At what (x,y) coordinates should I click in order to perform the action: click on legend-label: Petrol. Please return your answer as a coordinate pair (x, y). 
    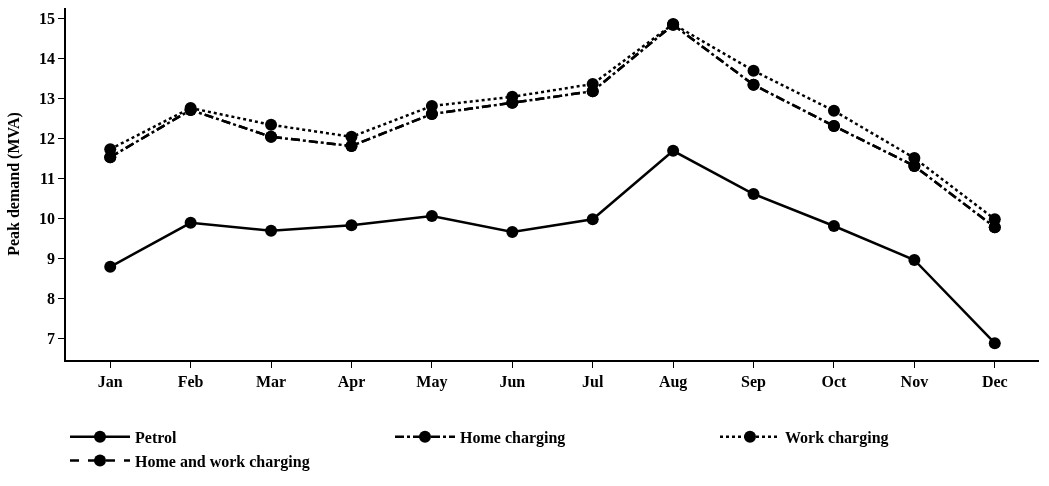
    Looking at the image, I should click on (156, 437).